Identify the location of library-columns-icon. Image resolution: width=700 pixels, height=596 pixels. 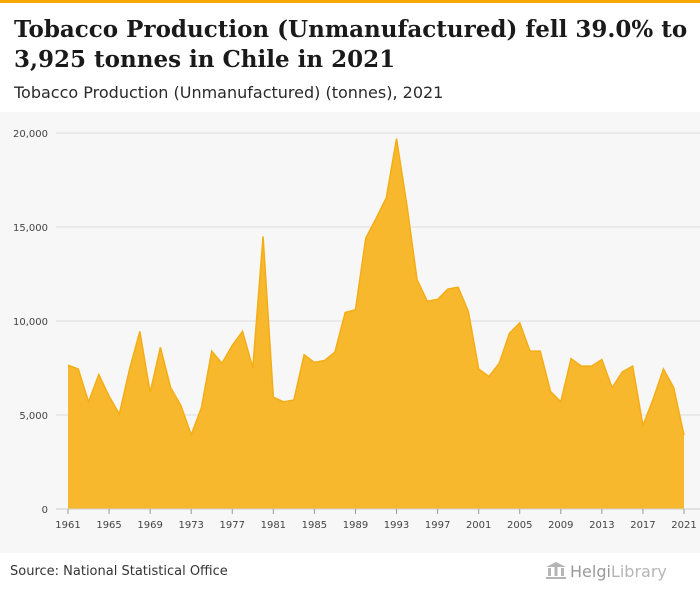
(556, 570).